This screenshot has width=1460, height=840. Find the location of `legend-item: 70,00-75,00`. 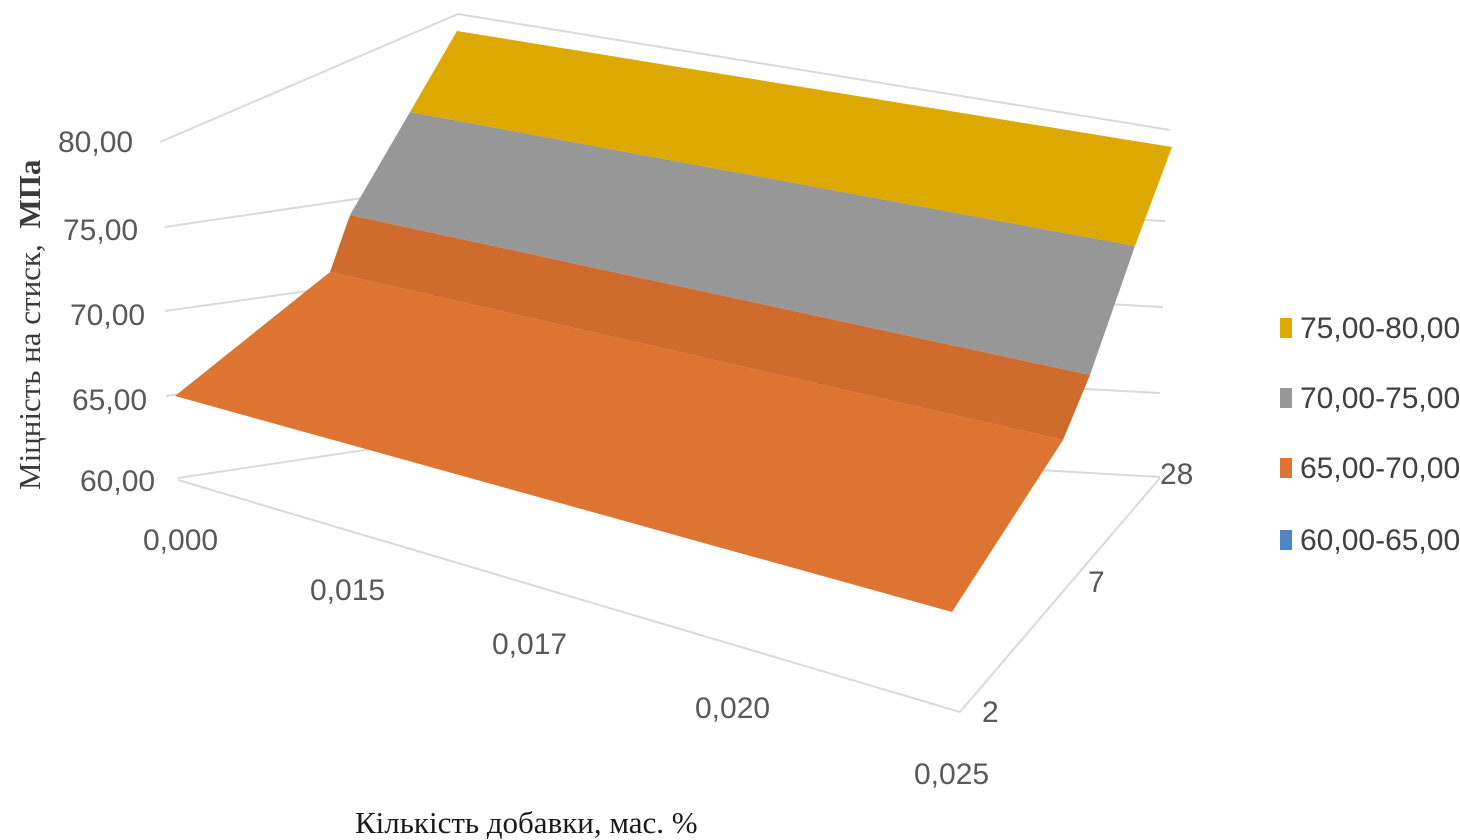

legend-item: 70,00-75,00 is located at coordinates (1370, 398).